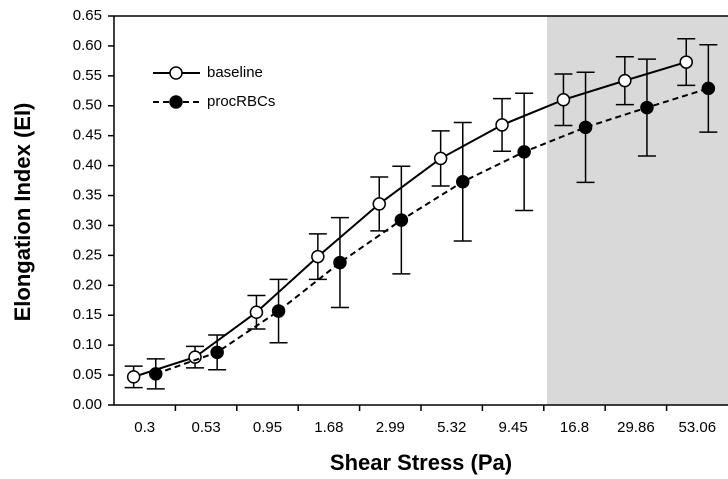 This screenshot has width=728, height=479. I want to click on y-tick-label: 0.30, so click(87, 224).